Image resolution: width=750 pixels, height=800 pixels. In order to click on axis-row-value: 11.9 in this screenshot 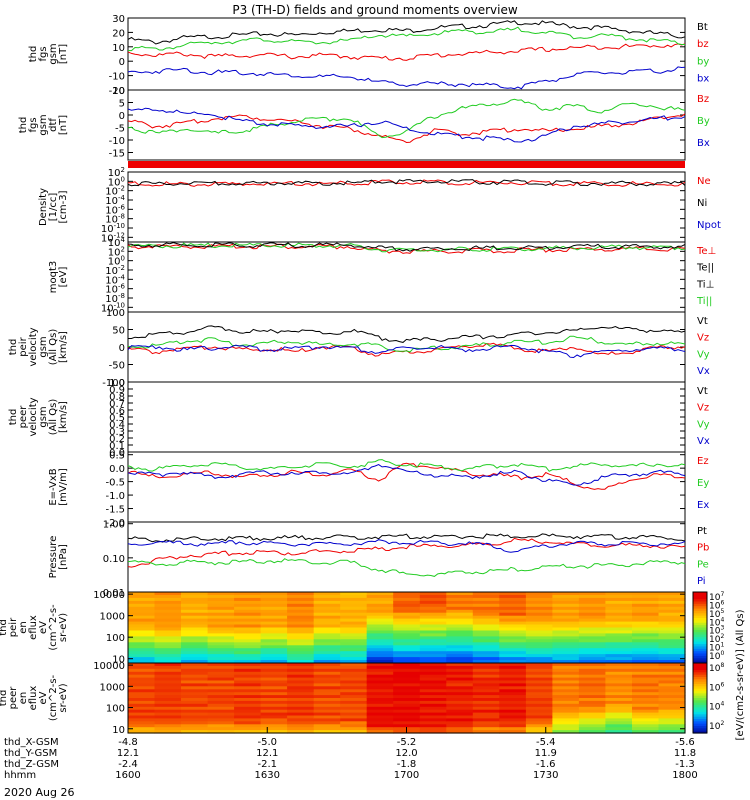, I will do `click(546, 753)`.